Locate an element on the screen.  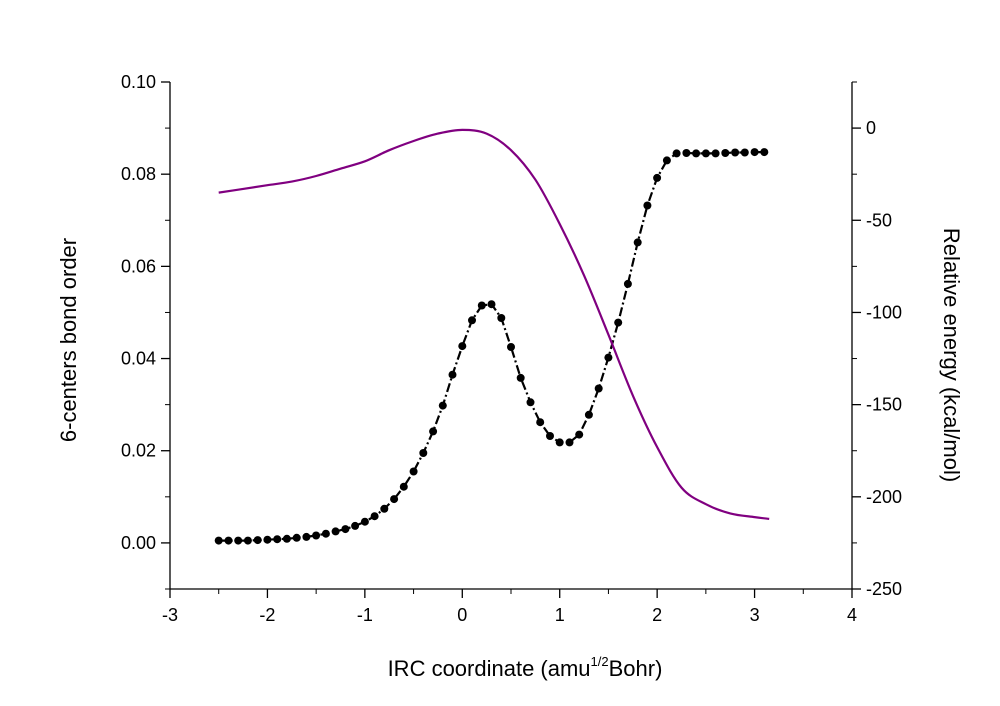
x-tick-label: 3 is located at coordinates (755, 615).